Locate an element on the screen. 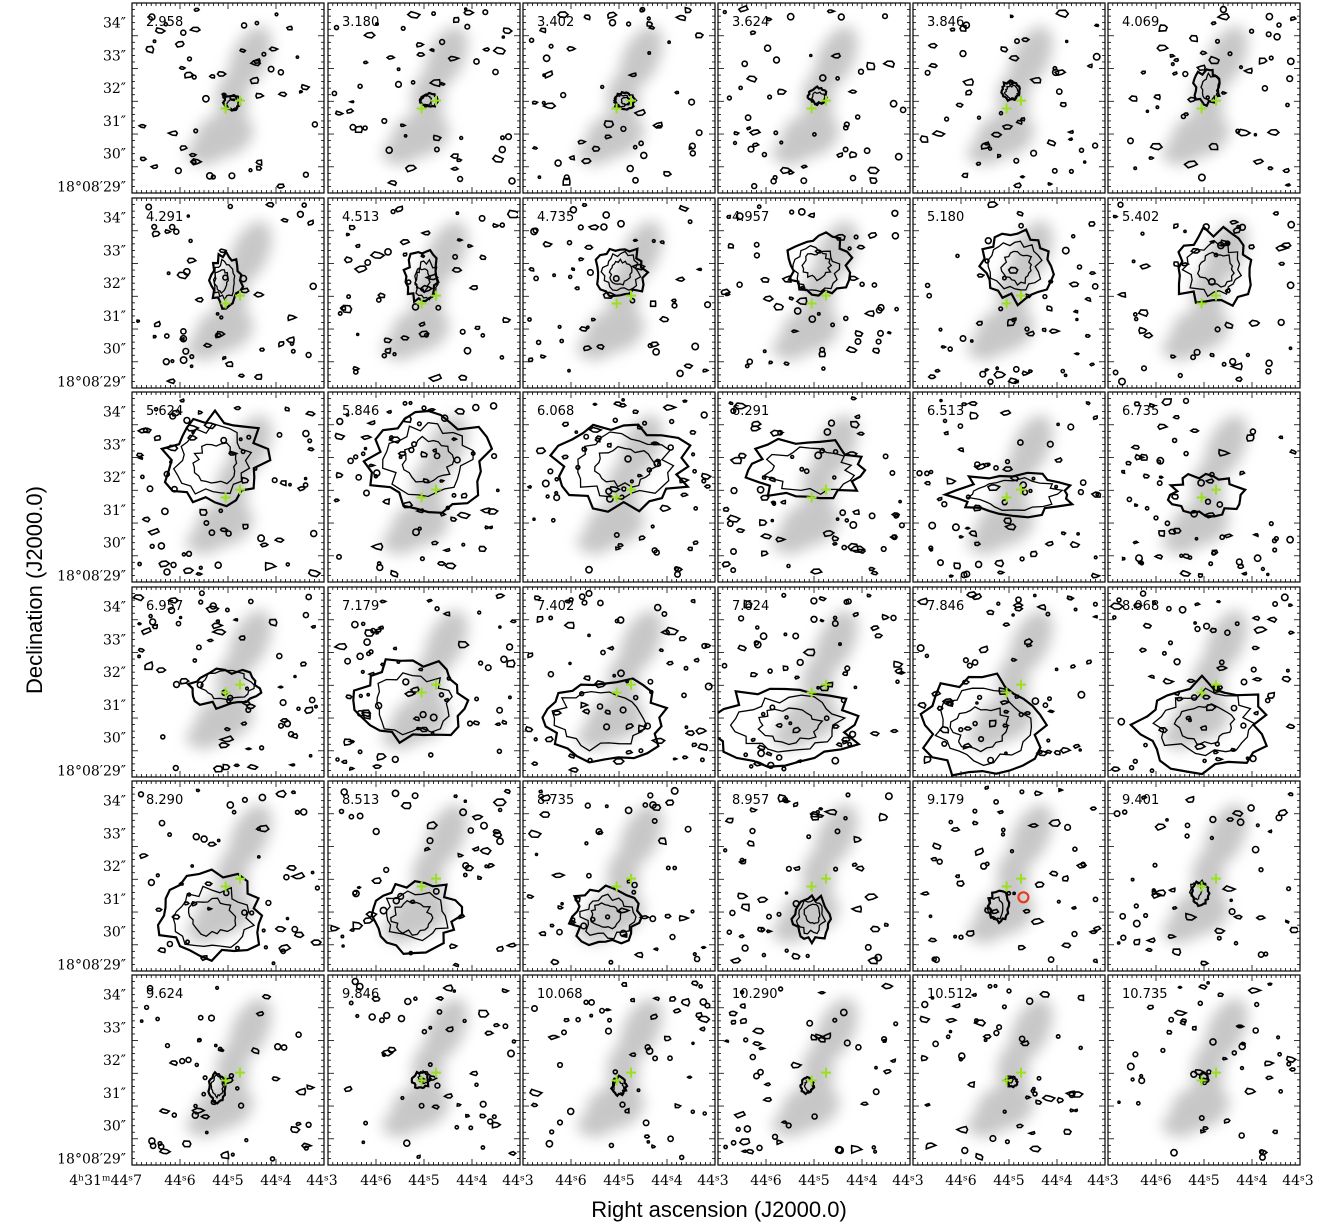 The height and width of the screenshot is (1230, 1324). channel-panel: 8.068 is located at coordinates (1204, 682).